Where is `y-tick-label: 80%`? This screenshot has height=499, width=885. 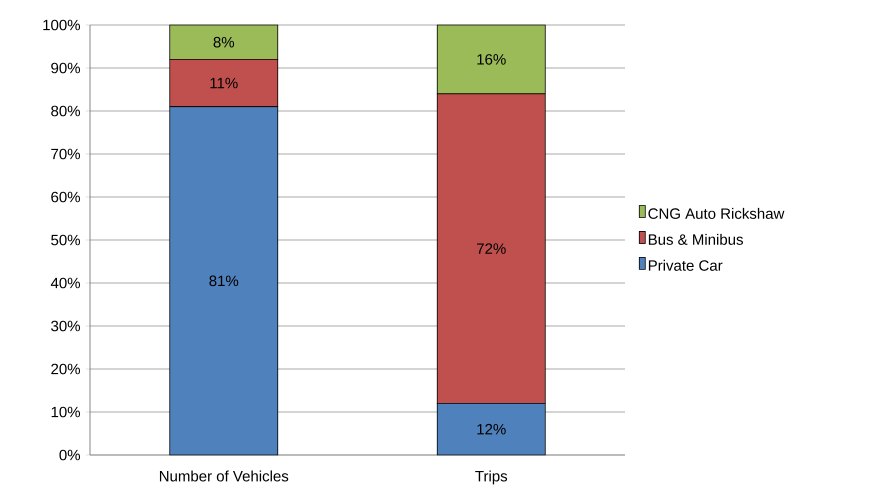
y-tick-label: 80% is located at coordinates (65, 111).